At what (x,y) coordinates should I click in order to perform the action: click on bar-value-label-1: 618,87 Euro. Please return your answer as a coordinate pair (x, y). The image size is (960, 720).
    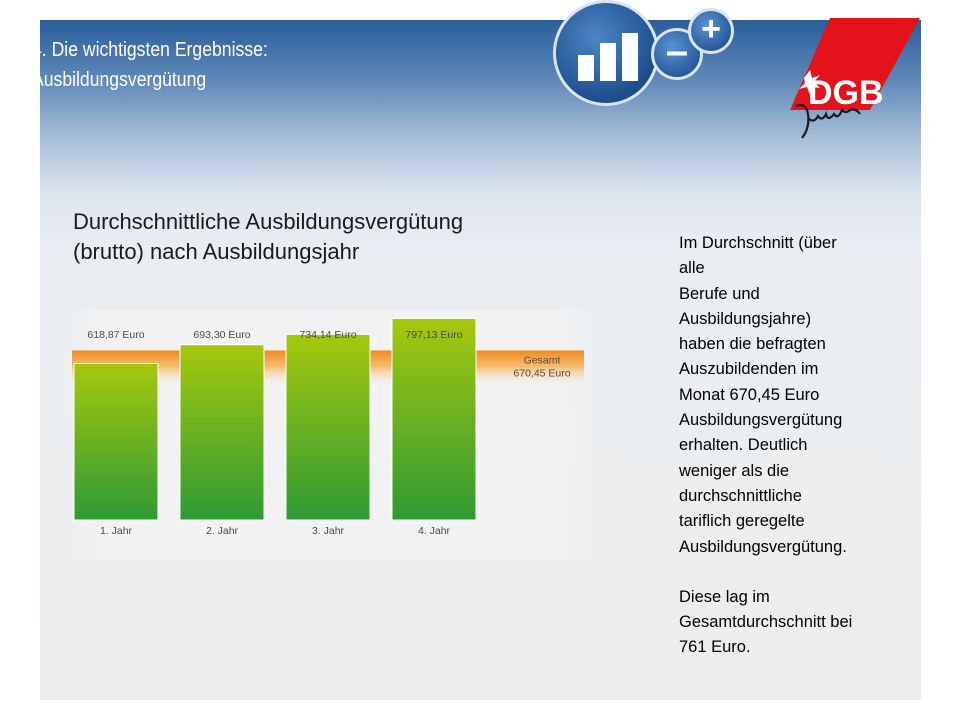
    Looking at the image, I should click on (115, 335).